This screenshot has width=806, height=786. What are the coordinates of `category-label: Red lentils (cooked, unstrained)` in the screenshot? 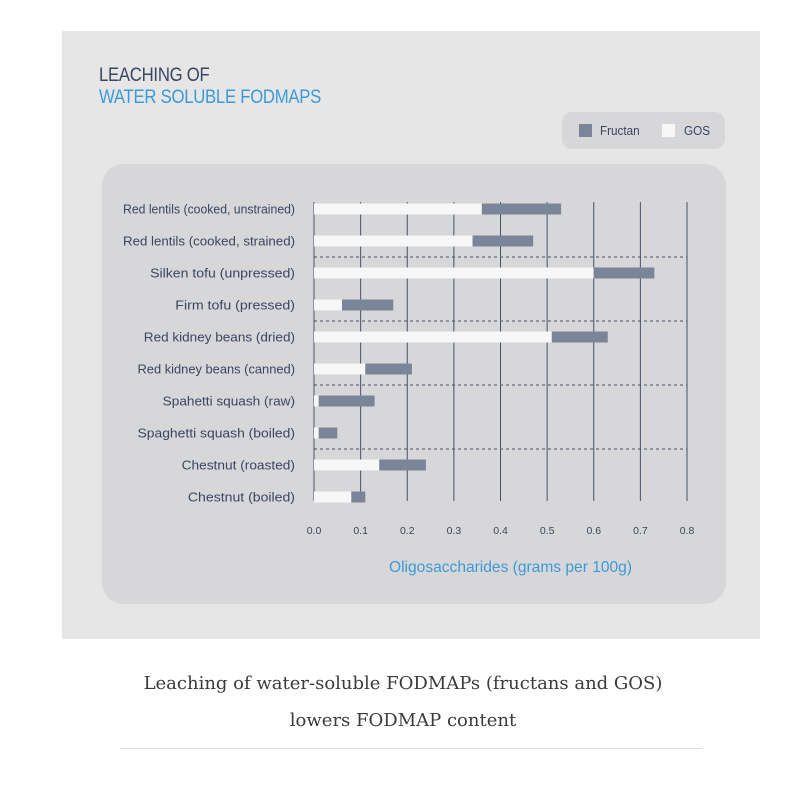 It's located at (209, 209).